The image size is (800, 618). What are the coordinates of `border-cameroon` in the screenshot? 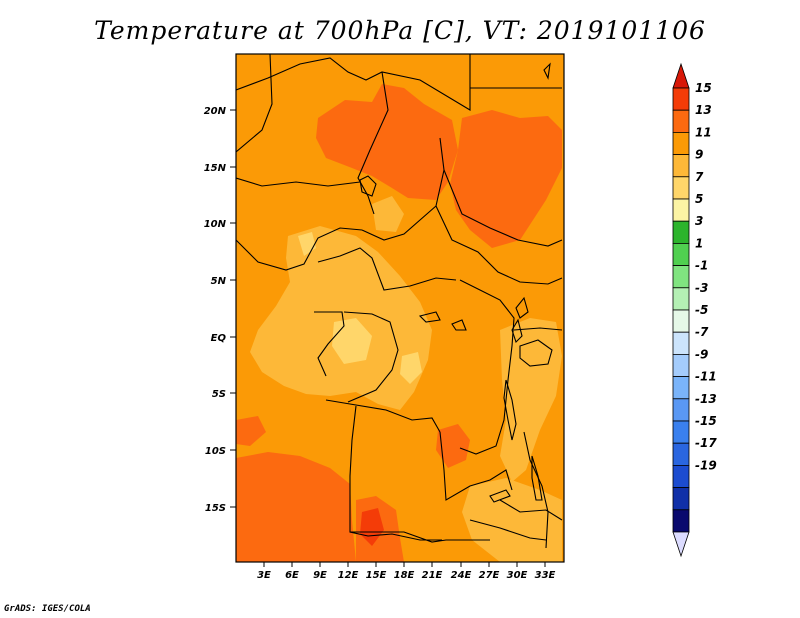 It's located at (299, 249).